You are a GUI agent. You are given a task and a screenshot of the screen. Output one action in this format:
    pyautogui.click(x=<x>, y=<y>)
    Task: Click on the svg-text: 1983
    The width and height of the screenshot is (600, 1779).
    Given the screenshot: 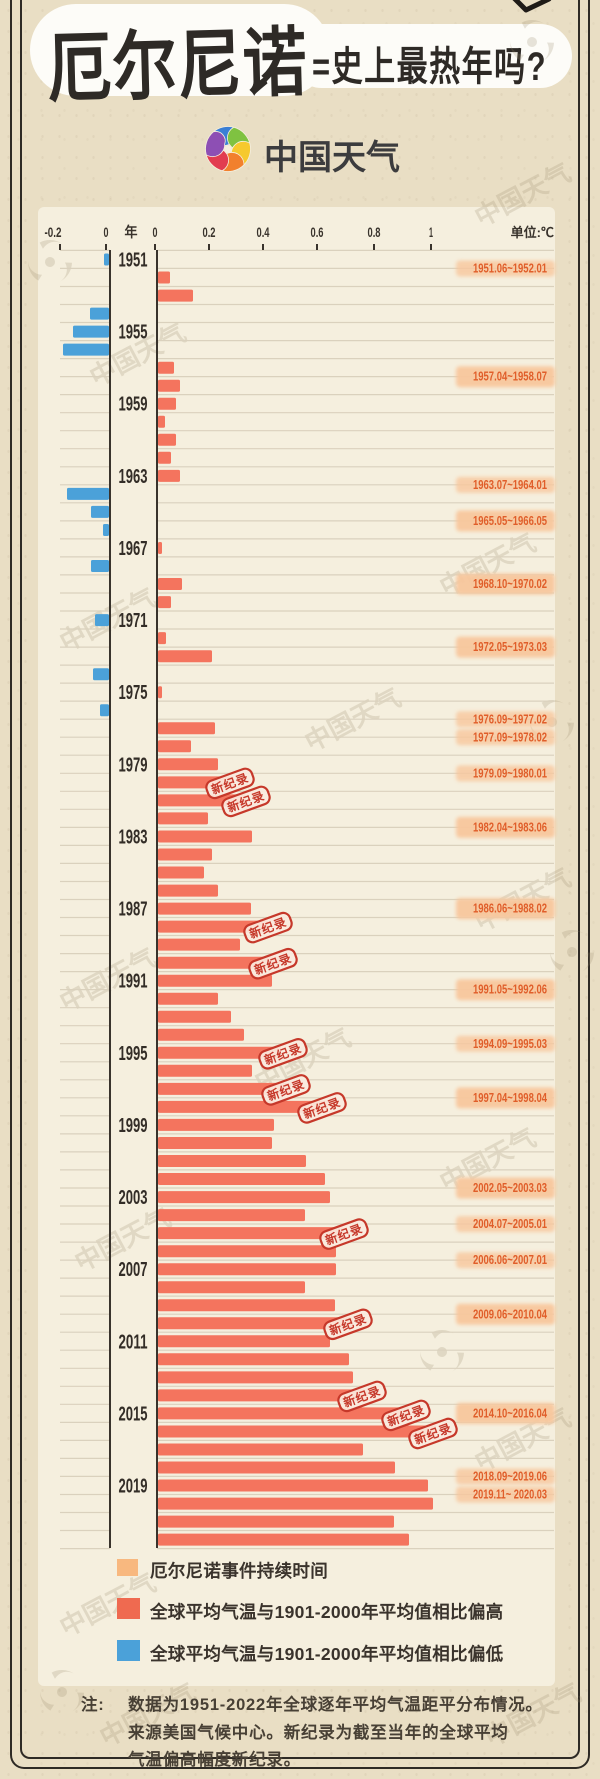 What is the action you would take?
    pyautogui.click(x=133, y=838)
    